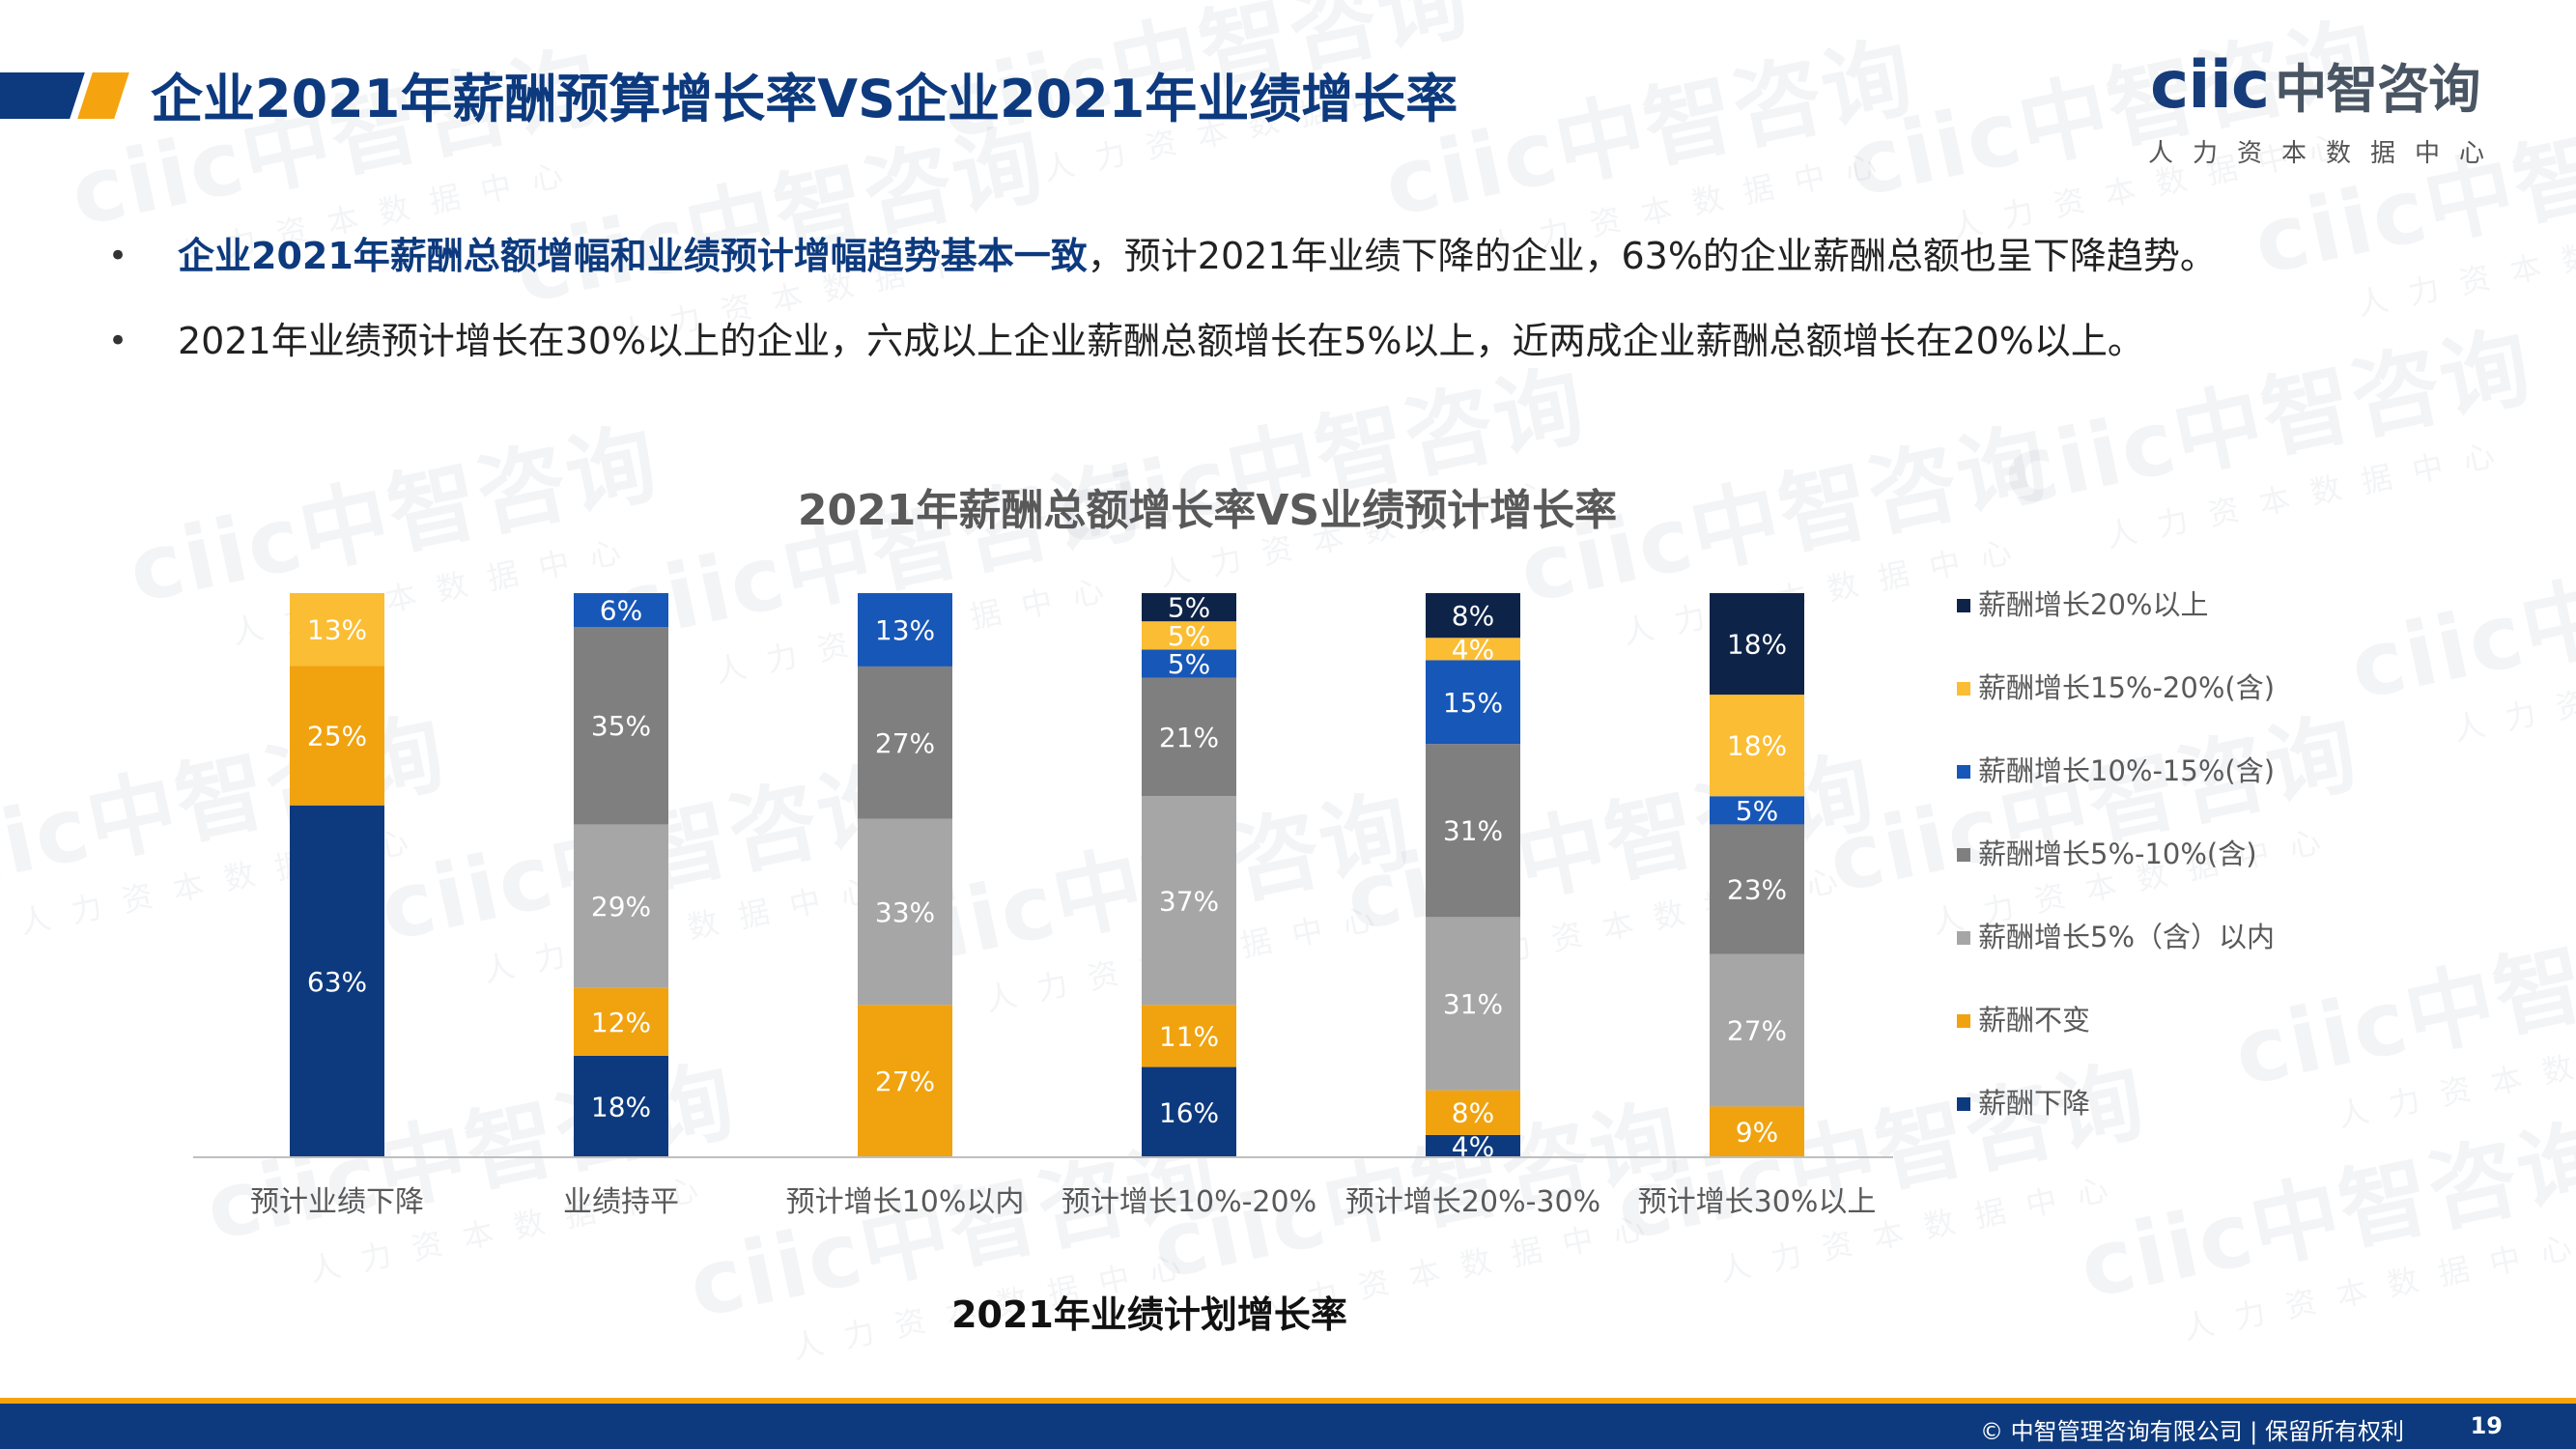 The height and width of the screenshot is (1449, 2576). What do you see at coordinates (337, 1202) in the screenshot?
I see `x-tick-label: 预计业绩下降` at bounding box center [337, 1202].